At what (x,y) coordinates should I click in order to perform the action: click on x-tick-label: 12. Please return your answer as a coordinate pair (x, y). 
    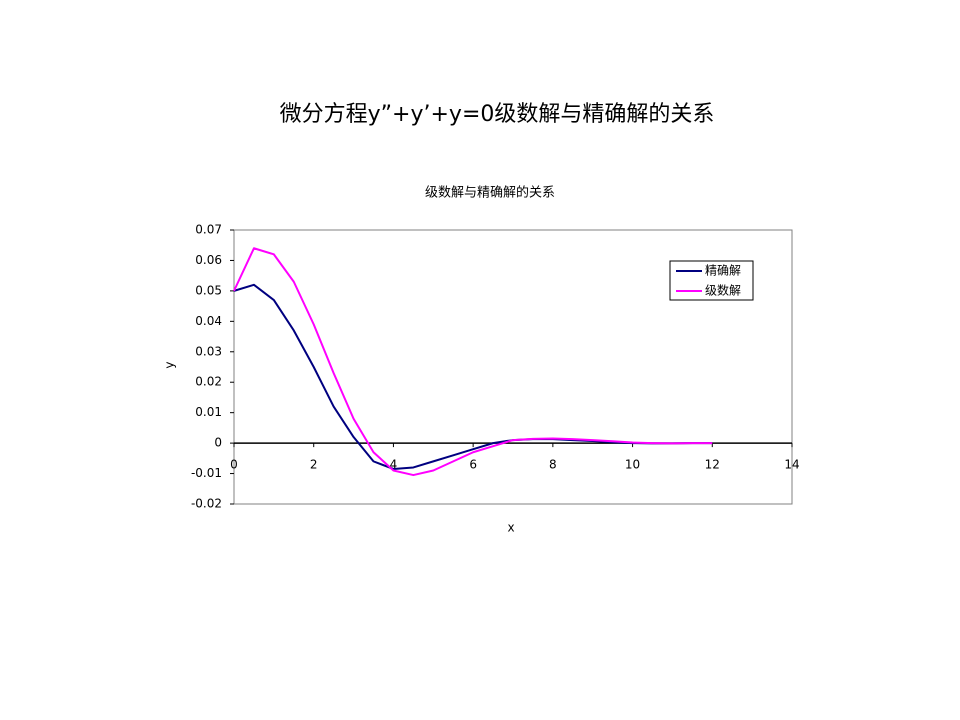
    Looking at the image, I should click on (712, 465).